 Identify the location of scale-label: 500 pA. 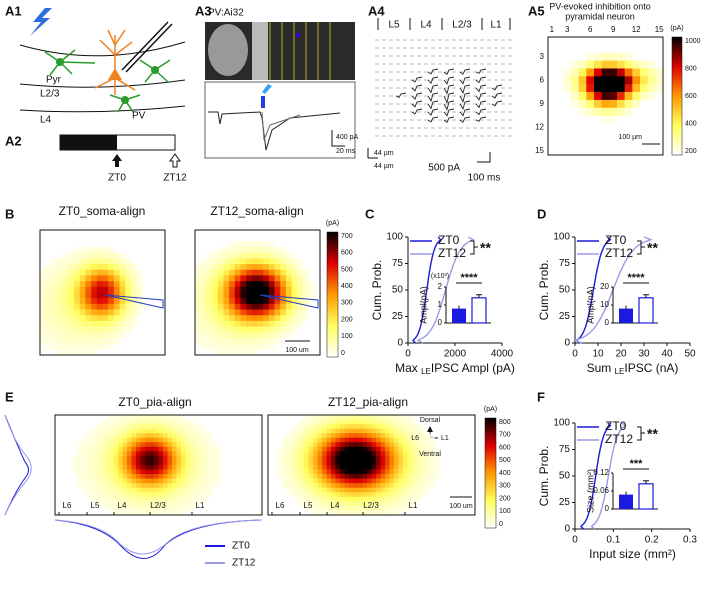
(444, 168).